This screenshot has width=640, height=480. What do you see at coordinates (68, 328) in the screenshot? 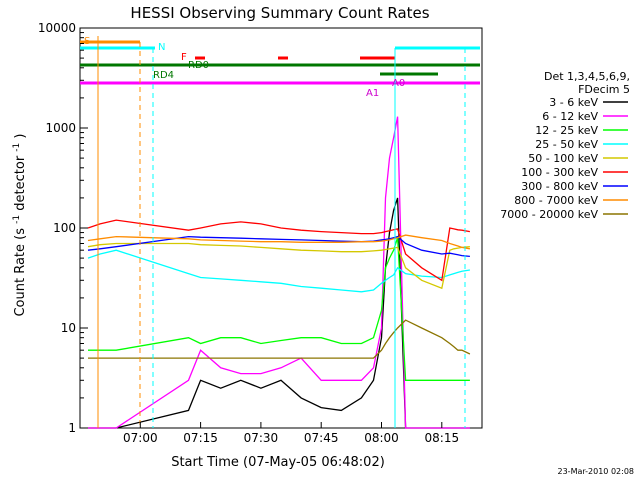
I see `y-tick-label-1: 10` at bounding box center [68, 328].